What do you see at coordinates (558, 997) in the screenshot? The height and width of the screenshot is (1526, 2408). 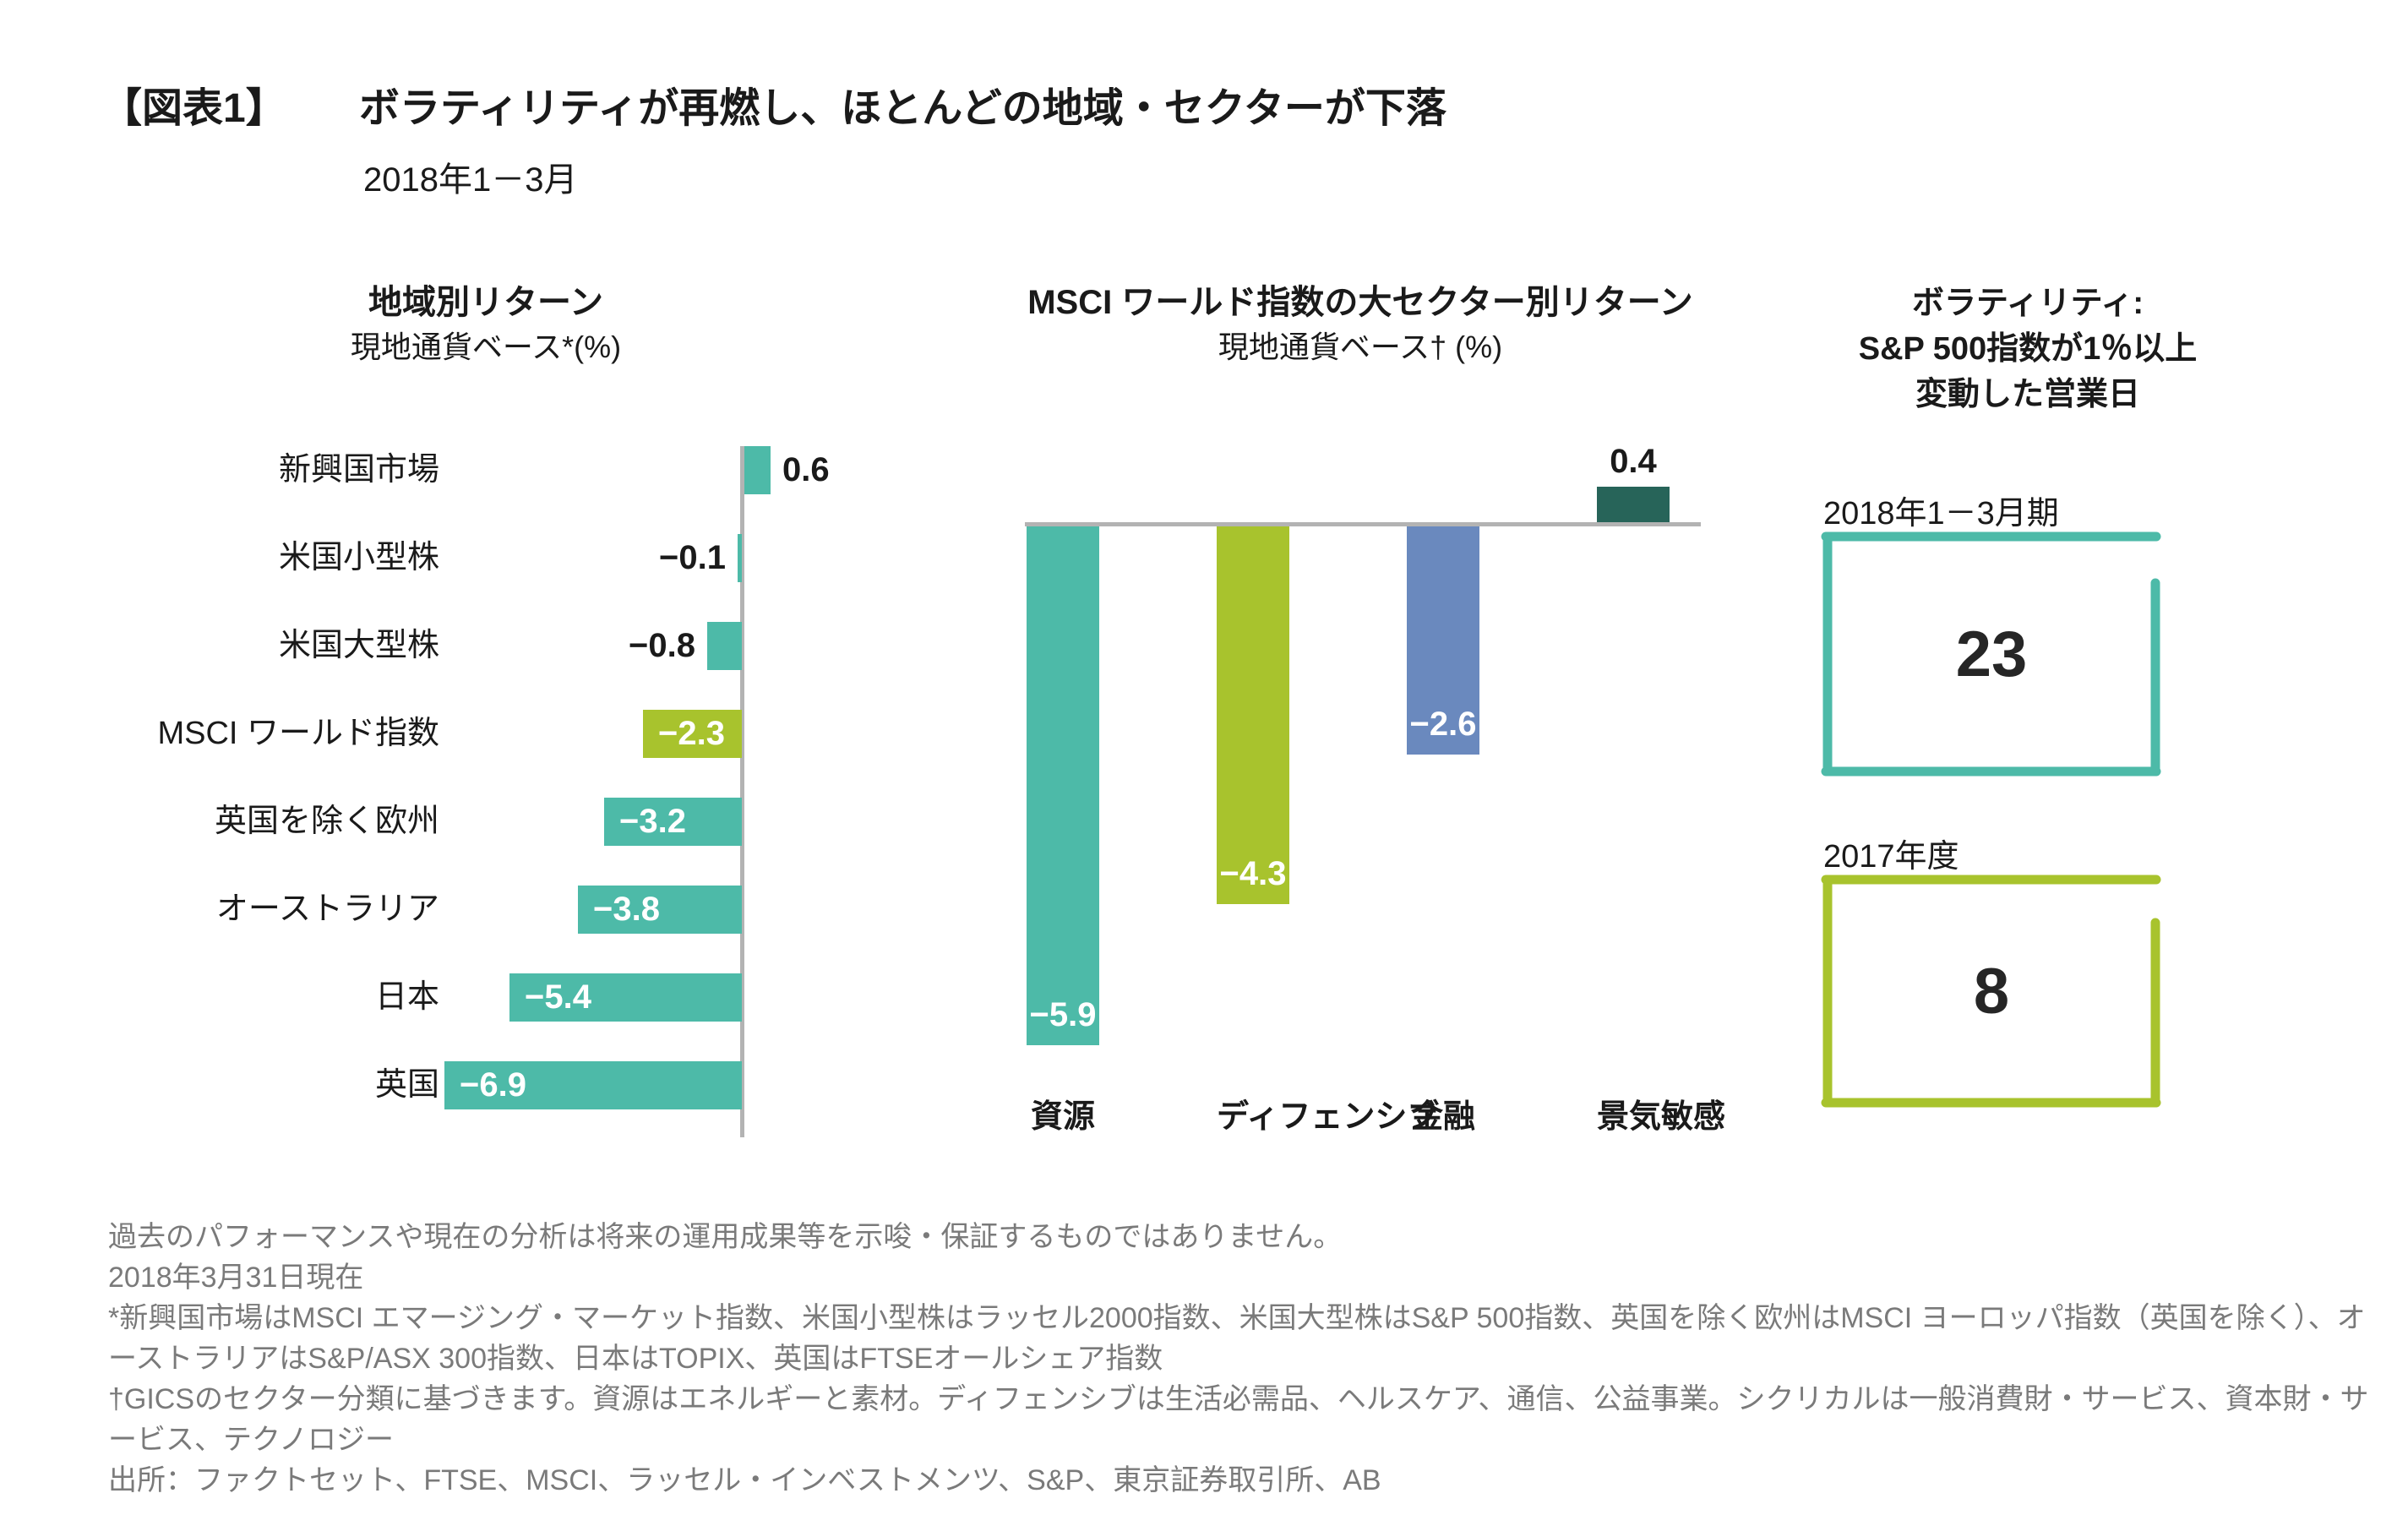 I see `region-value-label: −5.4` at bounding box center [558, 997].